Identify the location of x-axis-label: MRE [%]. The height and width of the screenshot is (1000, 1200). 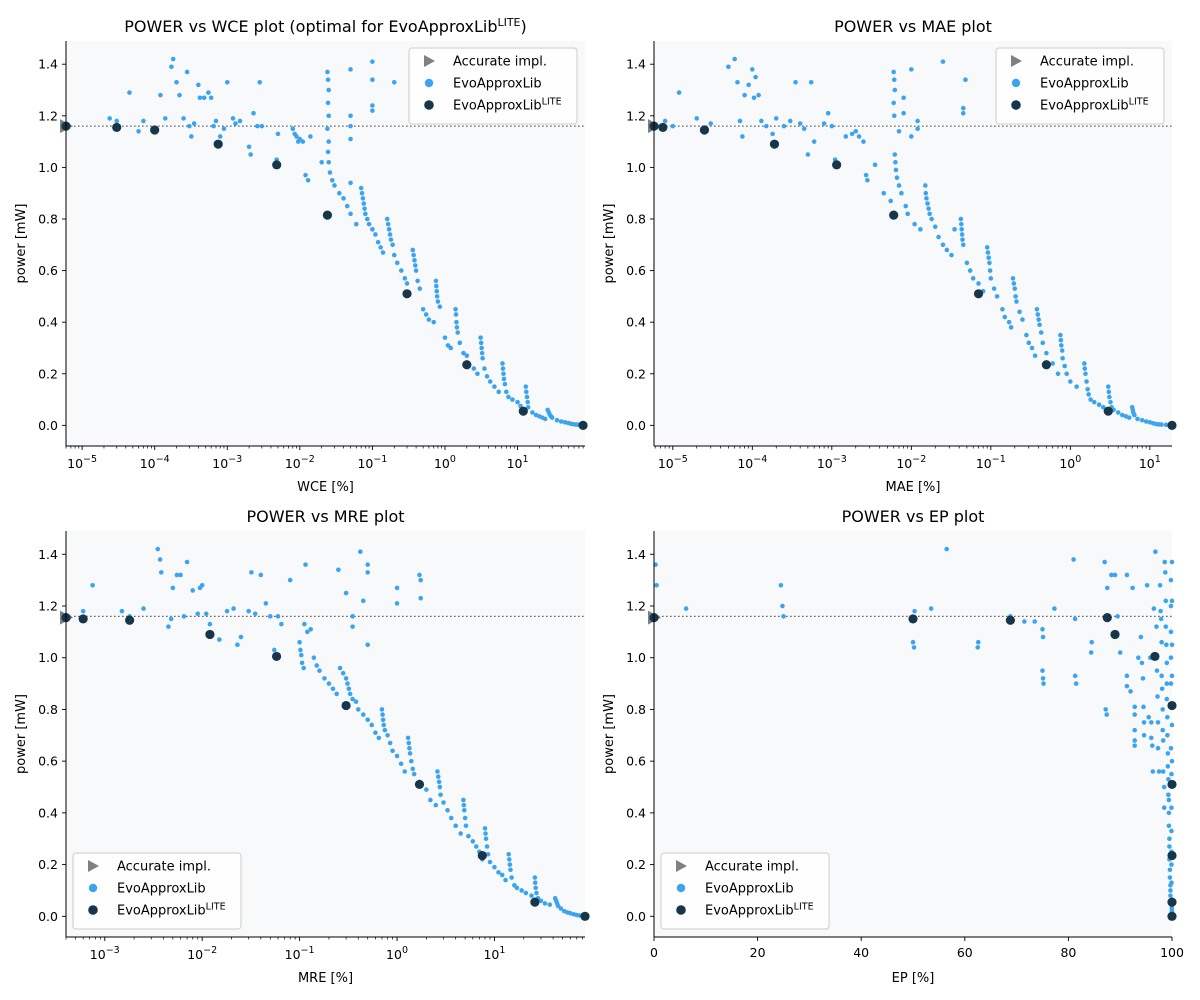
(325, 978).